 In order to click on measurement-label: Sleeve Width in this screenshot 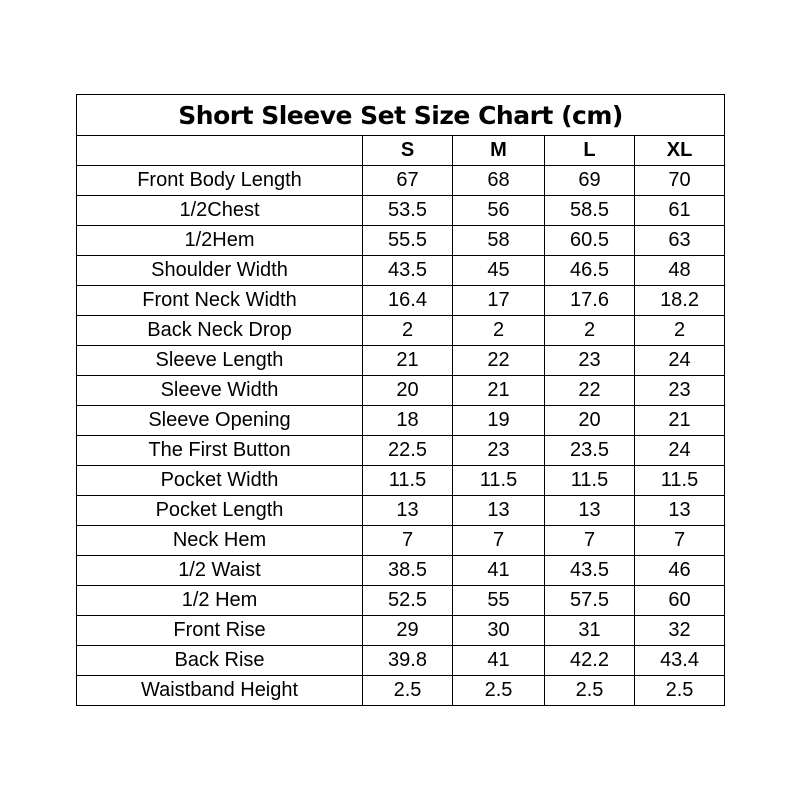, I will do `click(219, 390)`.